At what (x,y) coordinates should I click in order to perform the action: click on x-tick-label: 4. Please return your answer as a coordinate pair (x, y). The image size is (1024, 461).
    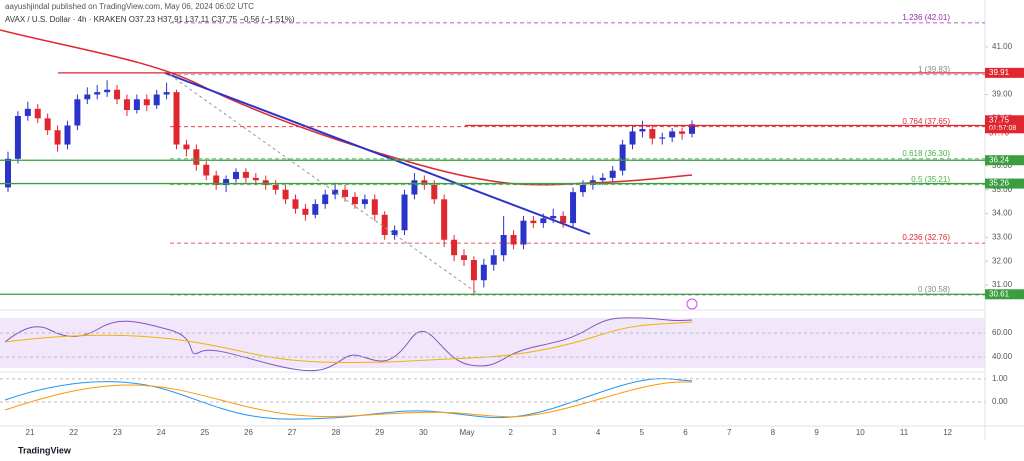
    Looking at the image, I should click on (598, 432).